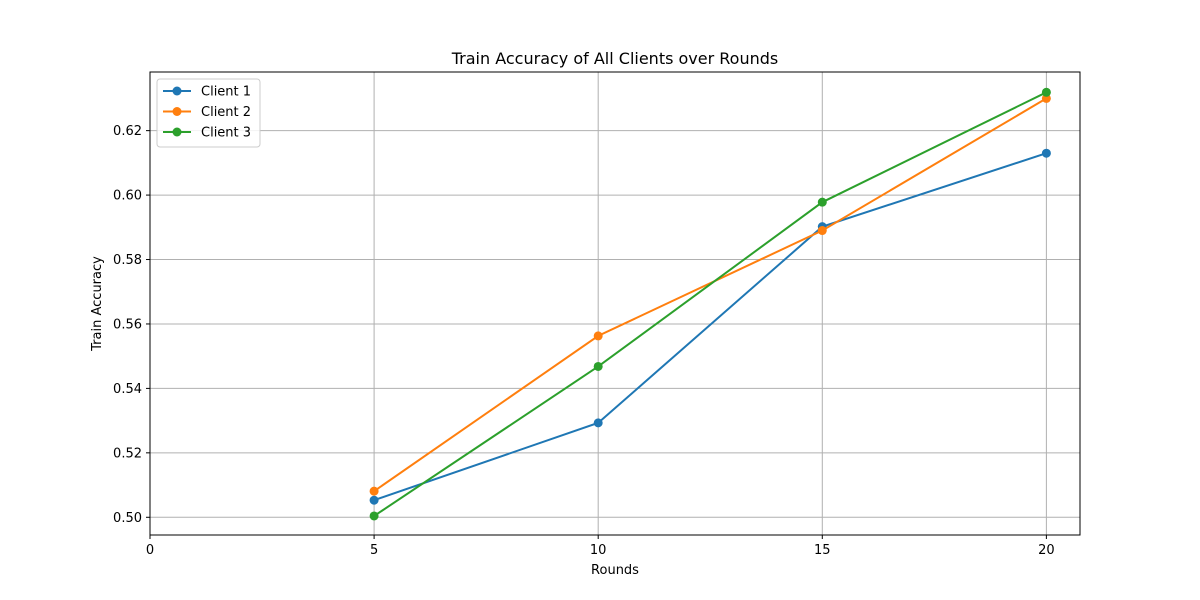 This screenshot has width=1200, height=600. What do you see at coordinates (1046, 550) in the screenshot?
I see `x-tick-label: 20` at bounding box center [1046, 550].